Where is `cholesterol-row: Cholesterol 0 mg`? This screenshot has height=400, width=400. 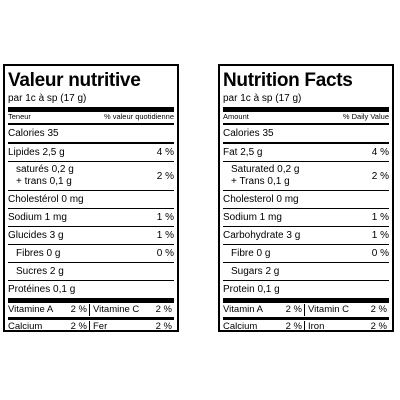 cholesterol-row: Cholesterol 0 mg is located at coordinates (306, 200).